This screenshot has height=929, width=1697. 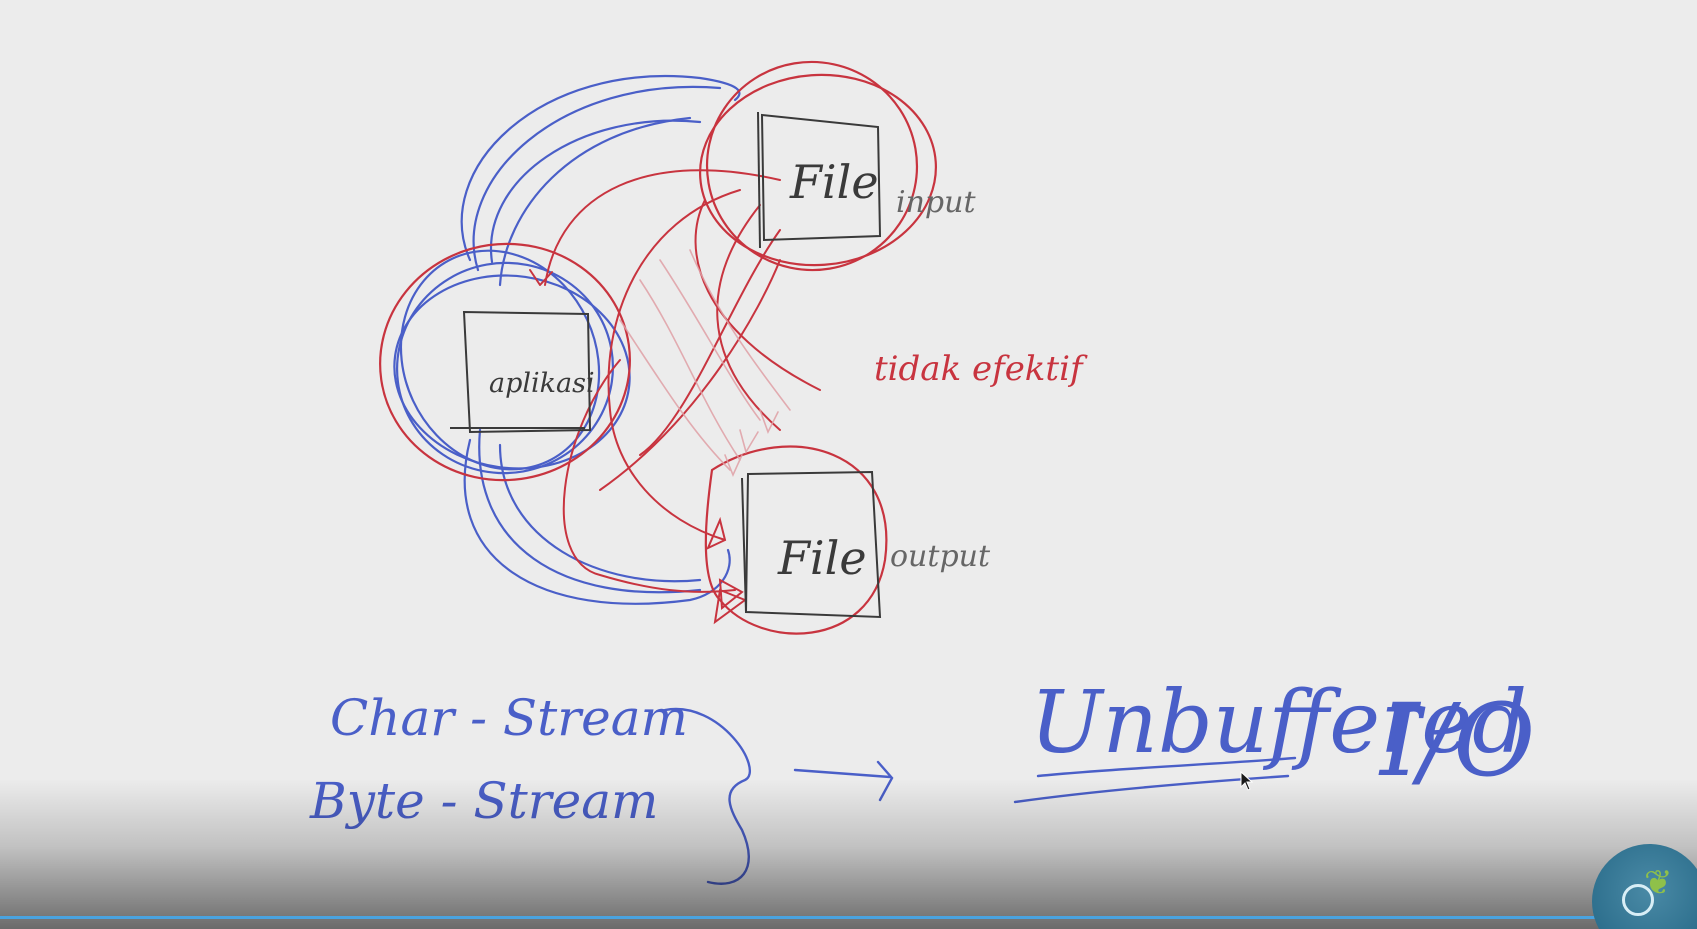 What do you see at coordinates (940, 556) in the screenshot?
I see `output-caption: output` at bounding box center [940, 556].